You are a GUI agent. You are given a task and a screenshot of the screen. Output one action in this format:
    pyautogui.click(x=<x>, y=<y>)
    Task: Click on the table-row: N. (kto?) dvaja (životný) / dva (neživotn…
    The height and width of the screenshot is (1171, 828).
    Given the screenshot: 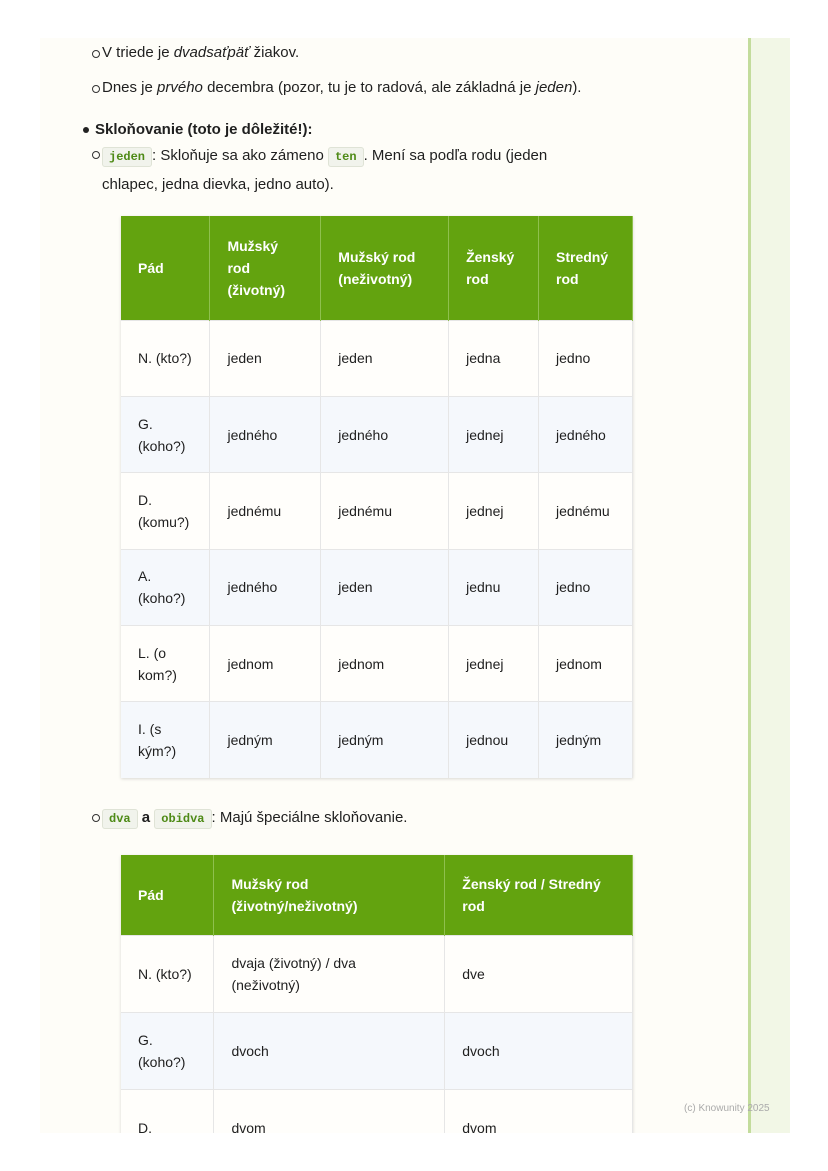 What is the action you would take?
    pyautogui.click(x=377, y=973)
    